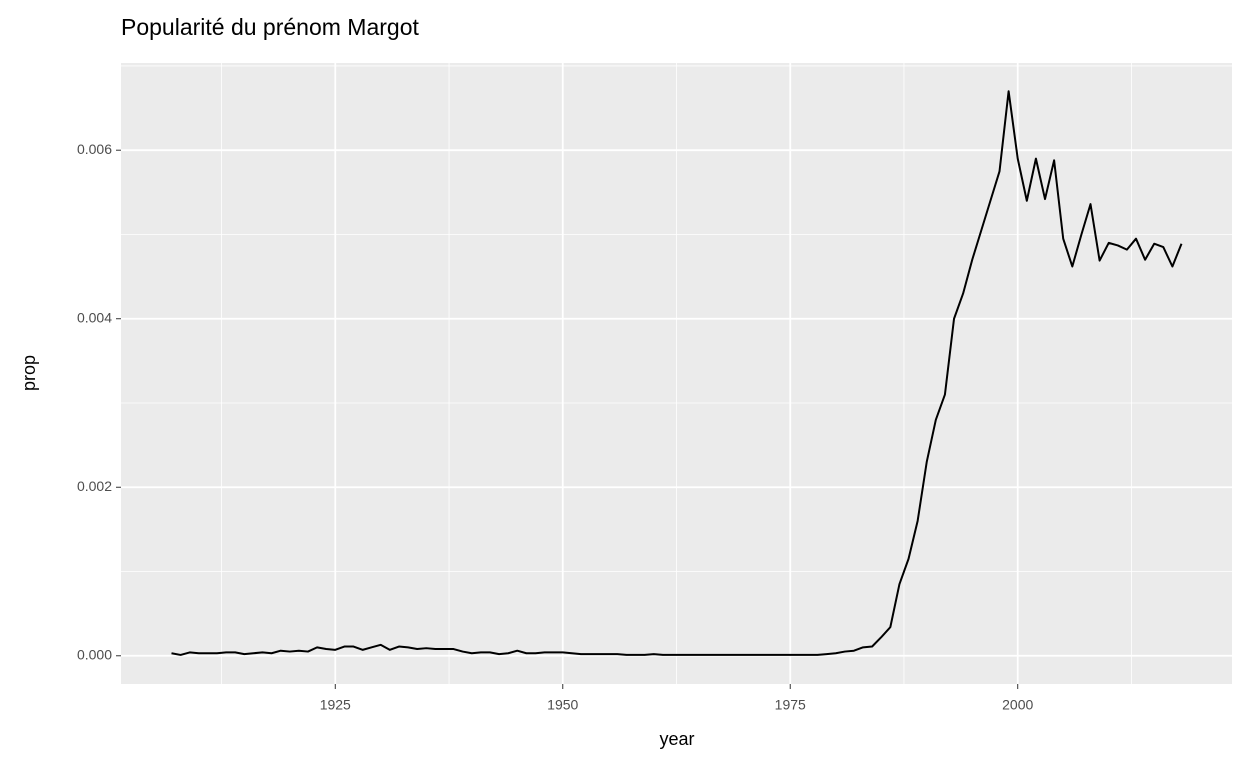  Describe the element at coordinates (676, 739) in the screenshot. I see `x-axis-title: year` at that location.